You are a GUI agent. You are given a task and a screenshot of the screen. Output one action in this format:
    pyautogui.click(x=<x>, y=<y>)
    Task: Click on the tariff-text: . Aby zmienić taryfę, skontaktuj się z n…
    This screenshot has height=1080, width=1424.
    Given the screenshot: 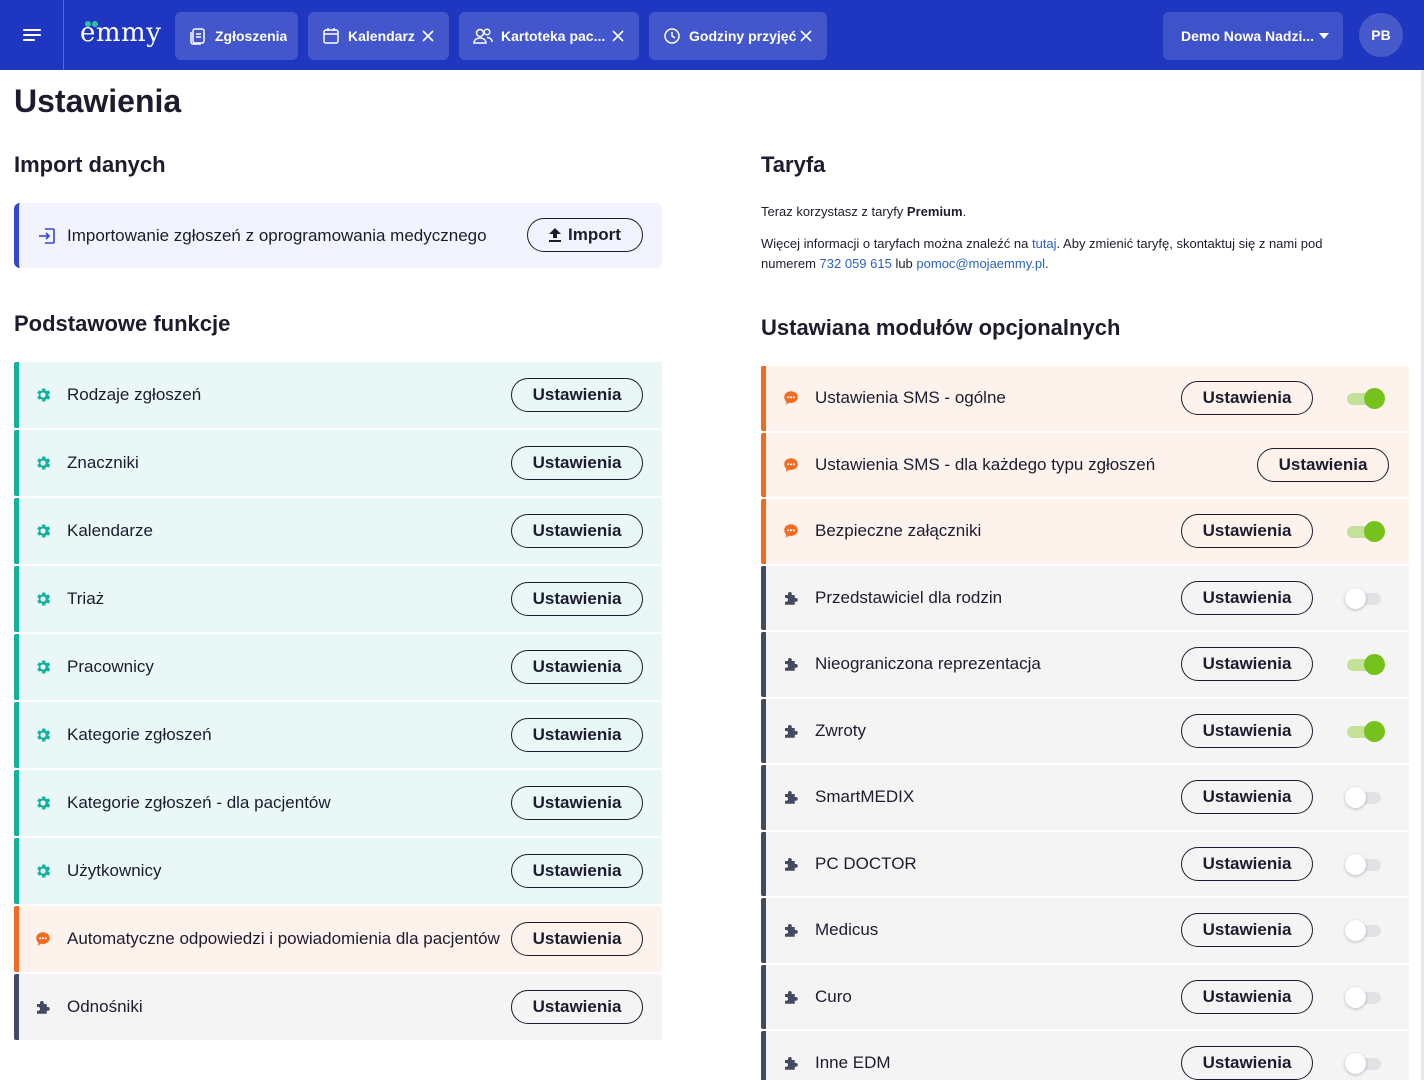 What is the action you would take?
    pyautogui.click(x=1189, y=243)
    